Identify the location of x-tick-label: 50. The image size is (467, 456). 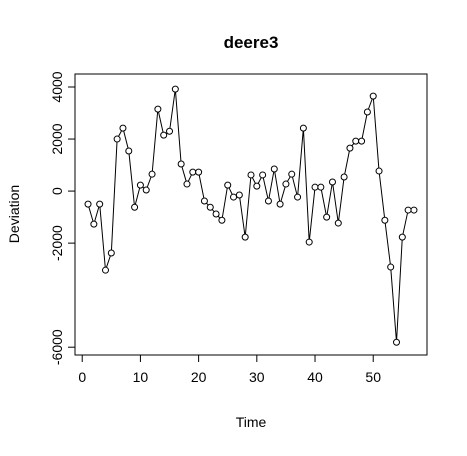
(373, 377).